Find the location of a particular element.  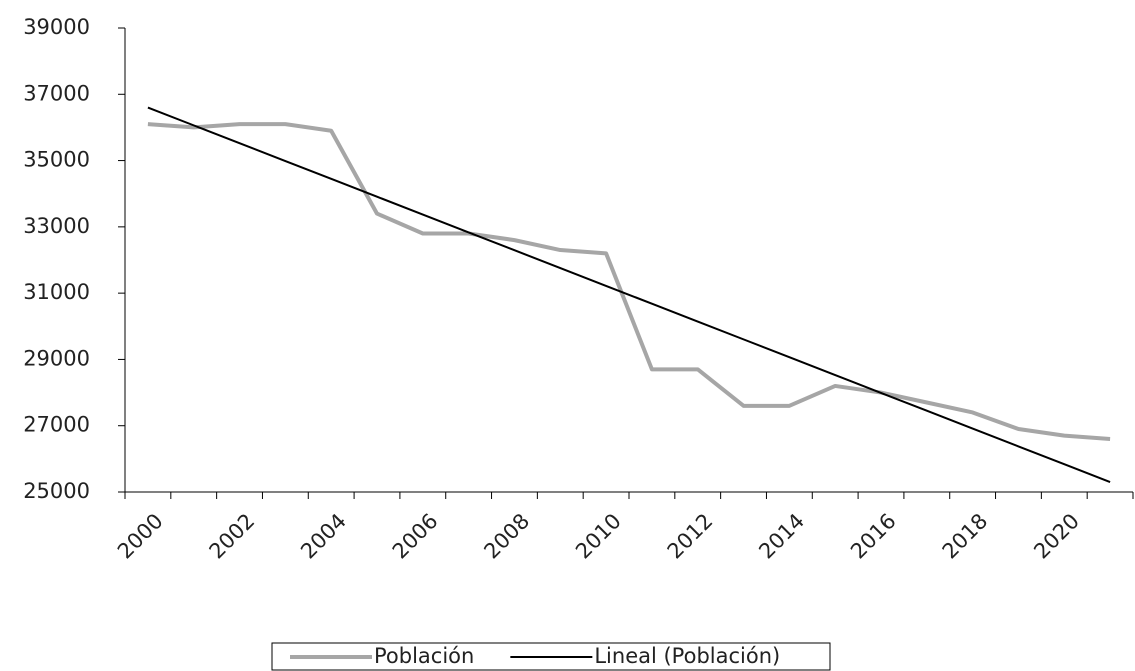

x-tick-label: 2016 is located at coordinates (873, 536).